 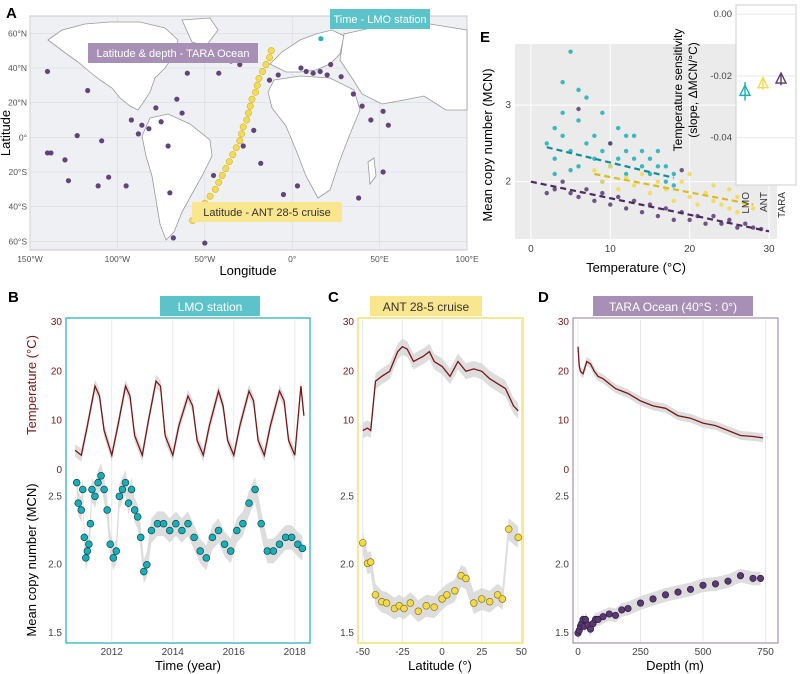 What do you see at coordinates (650, 189) in the screenshot?
I see `e-trends` at bounding box center [650, 189].